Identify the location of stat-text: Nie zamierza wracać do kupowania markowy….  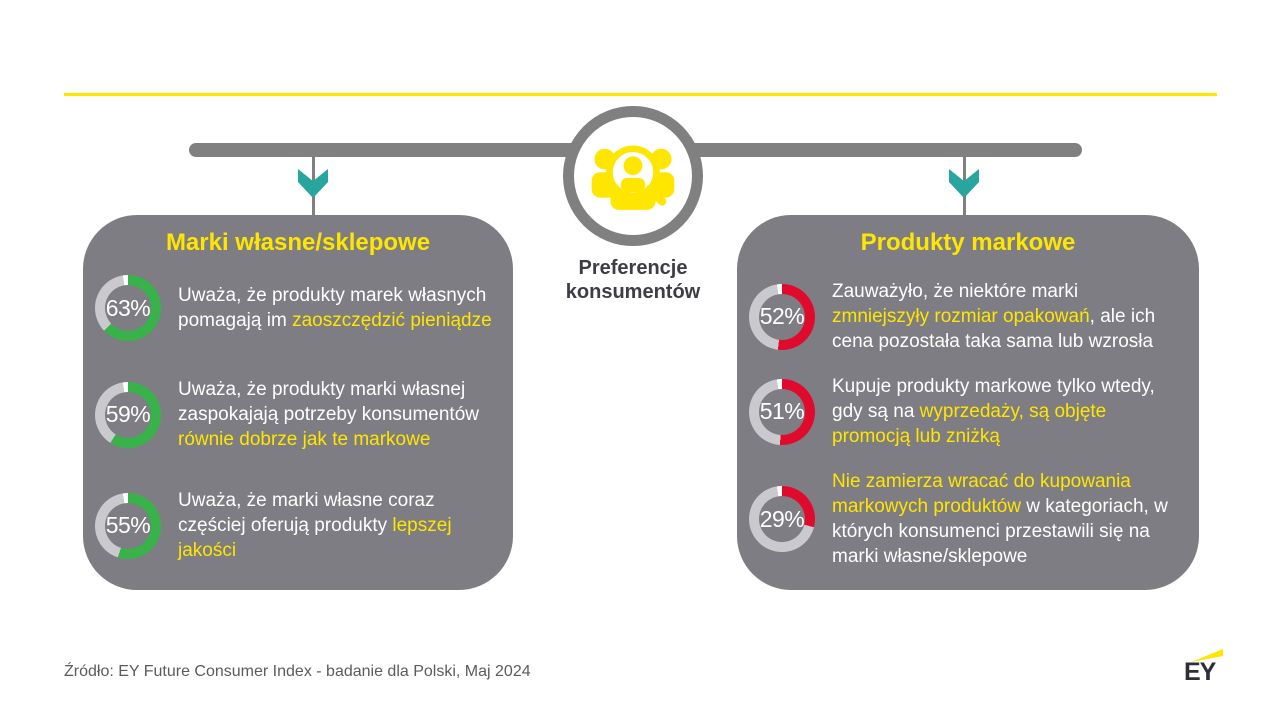
(1002, 519).